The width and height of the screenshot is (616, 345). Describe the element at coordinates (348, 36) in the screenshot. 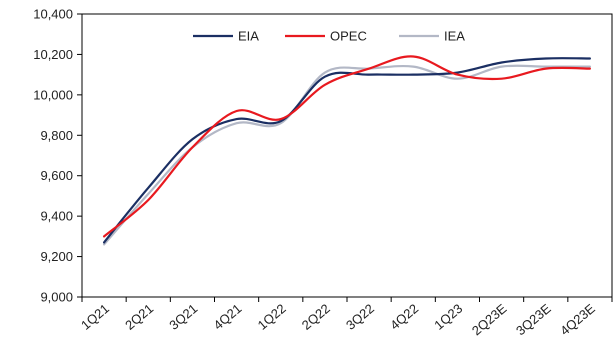

I see `legend-label-opec: OPEC` at that location.